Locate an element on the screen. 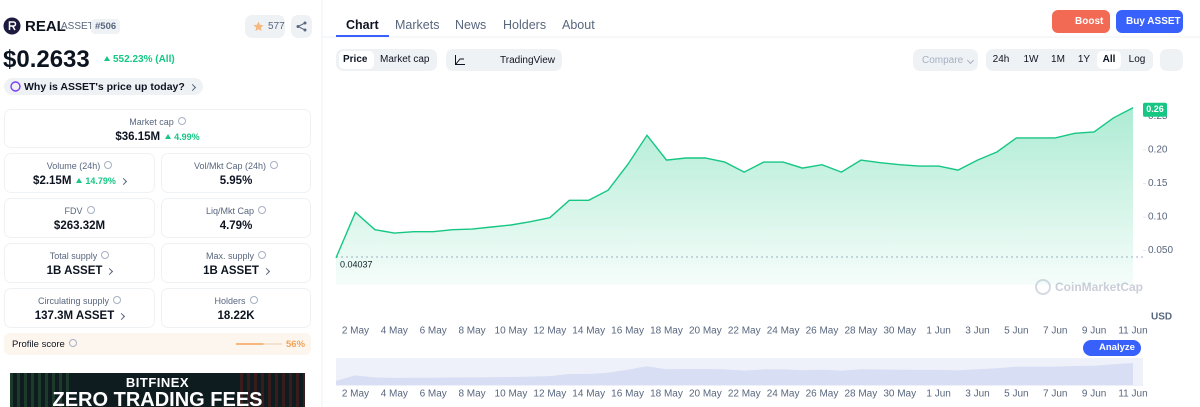 This screenshot has height=407, width=1200. x-tick-label: 2 May is located at coordinates (355, 331).